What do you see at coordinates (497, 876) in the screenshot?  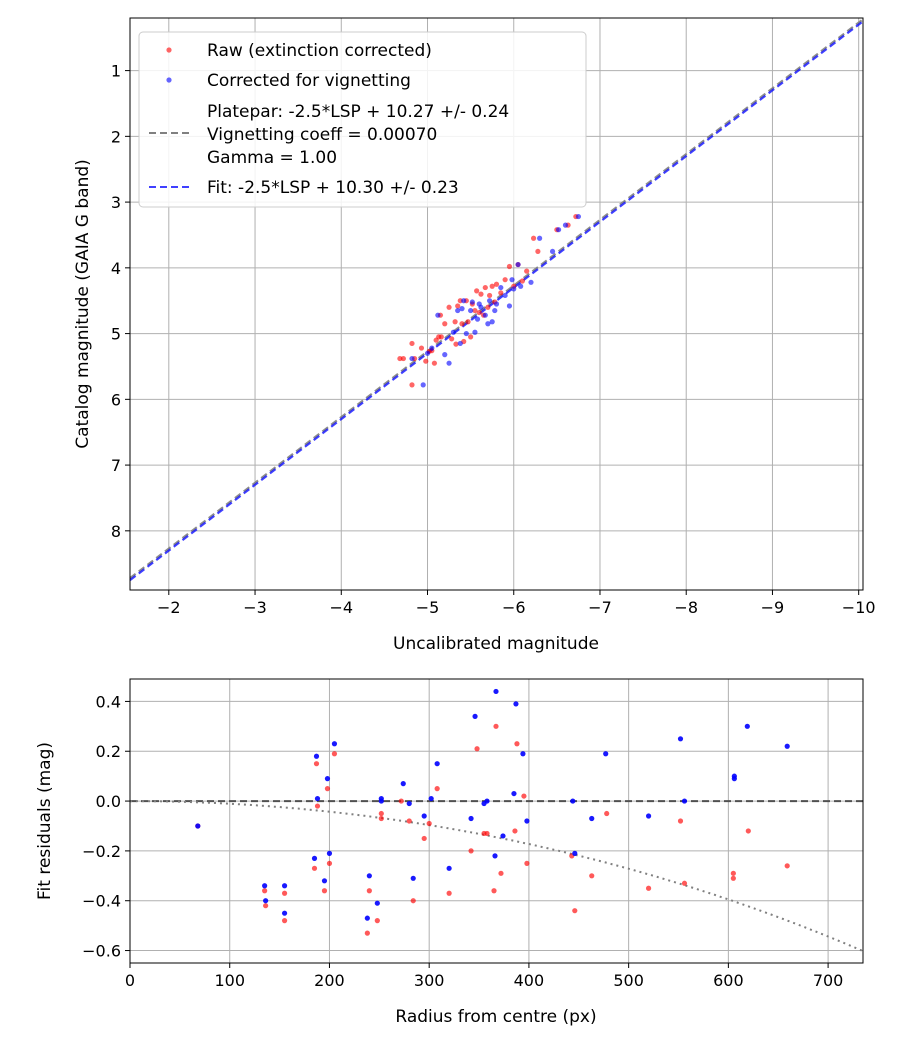 I see `bottom-reference-lines` at bounding box center [497, 876].